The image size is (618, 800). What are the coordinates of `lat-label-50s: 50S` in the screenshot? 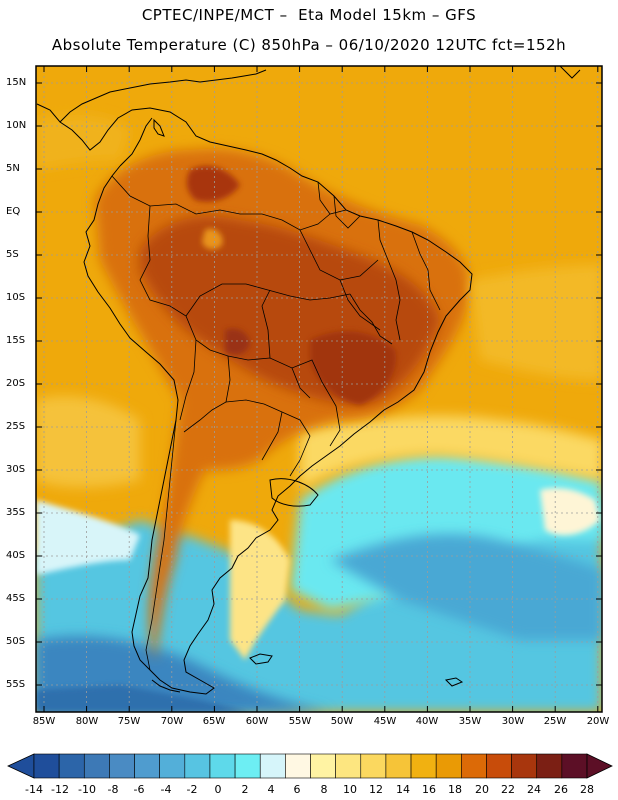 It's located at (16, 641).